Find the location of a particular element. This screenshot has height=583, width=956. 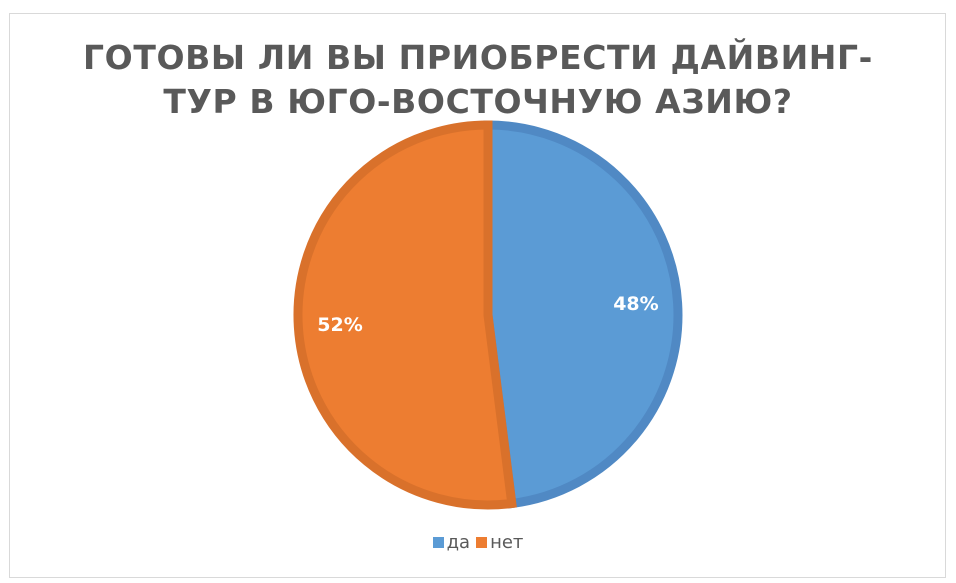

data-label-da: 48% is located at coordinates (635, 304).